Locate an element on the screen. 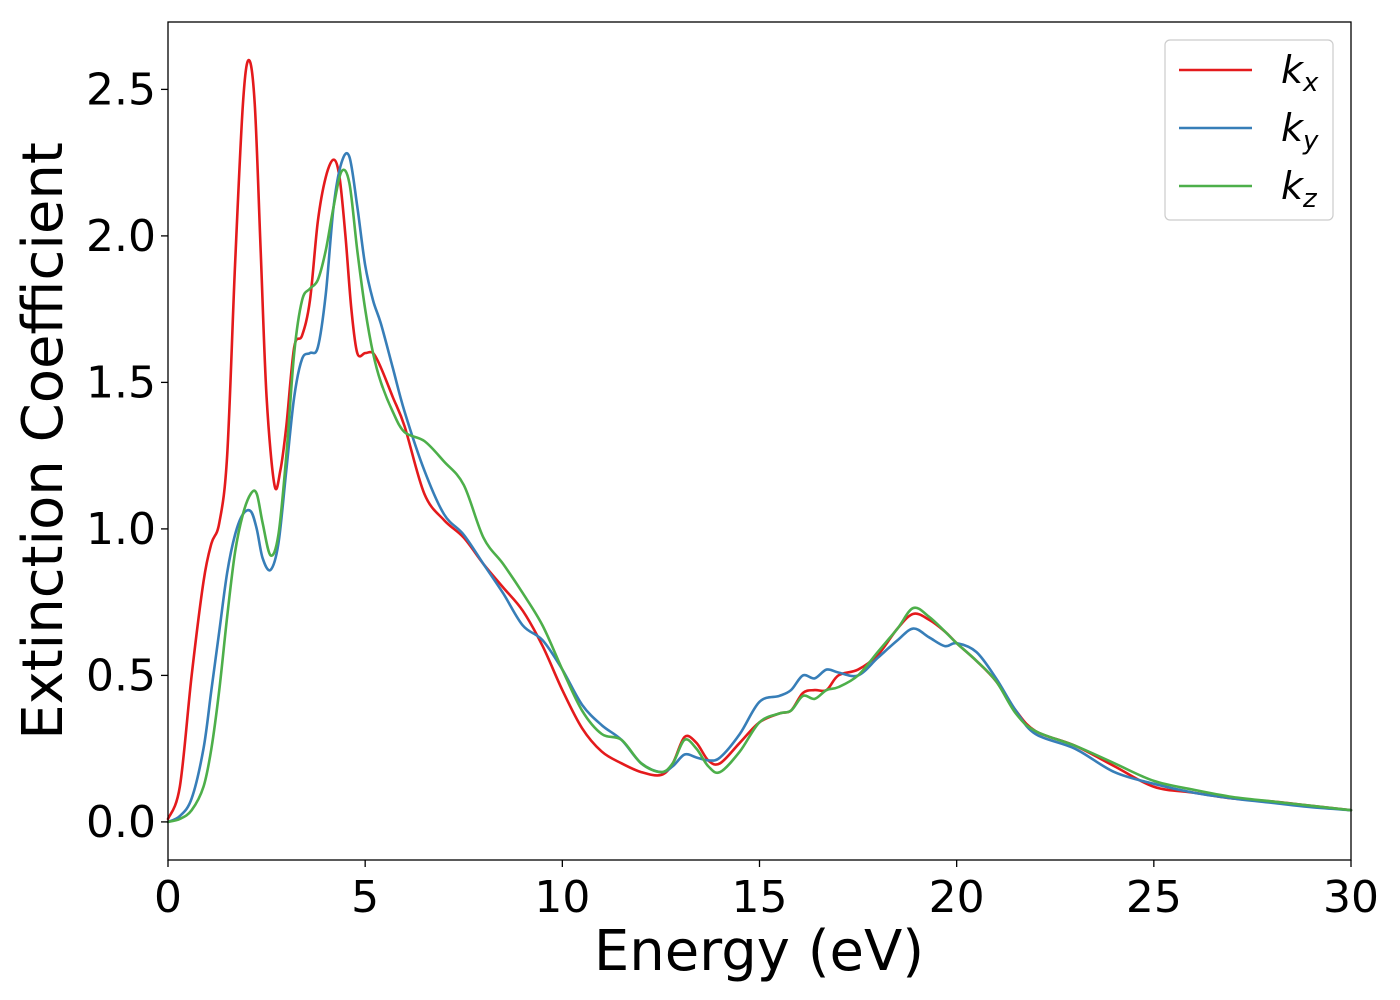 The height and width of the screenshot is (1000, 1400). y-tick-label: 1.5 is located at coordinates (121, 382).